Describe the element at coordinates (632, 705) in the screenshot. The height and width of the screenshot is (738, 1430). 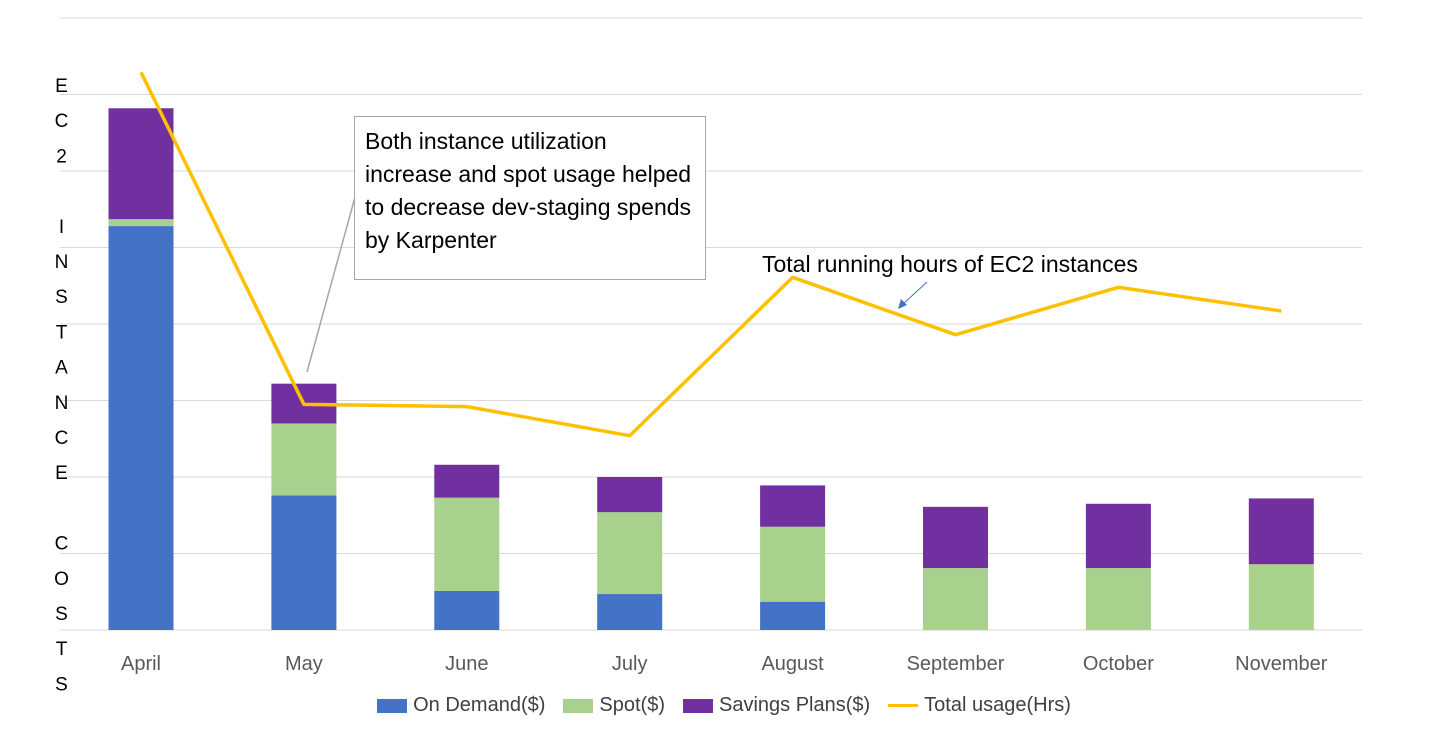
I see `legend-label: Spot($)` at that location.